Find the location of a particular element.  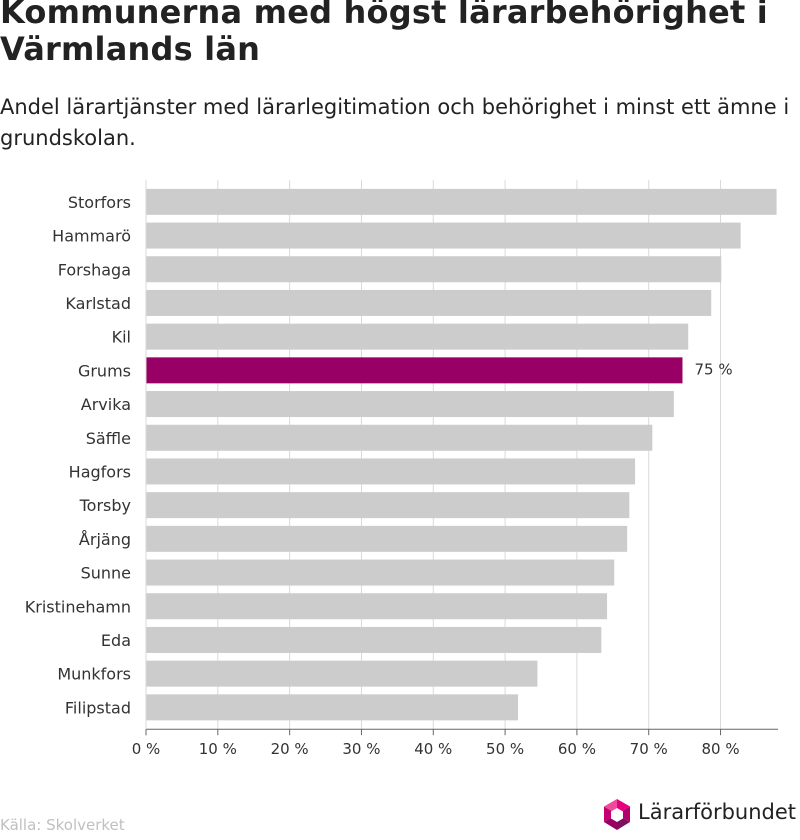

x-tick-label: 0 % is located at coordinates (146, 749).